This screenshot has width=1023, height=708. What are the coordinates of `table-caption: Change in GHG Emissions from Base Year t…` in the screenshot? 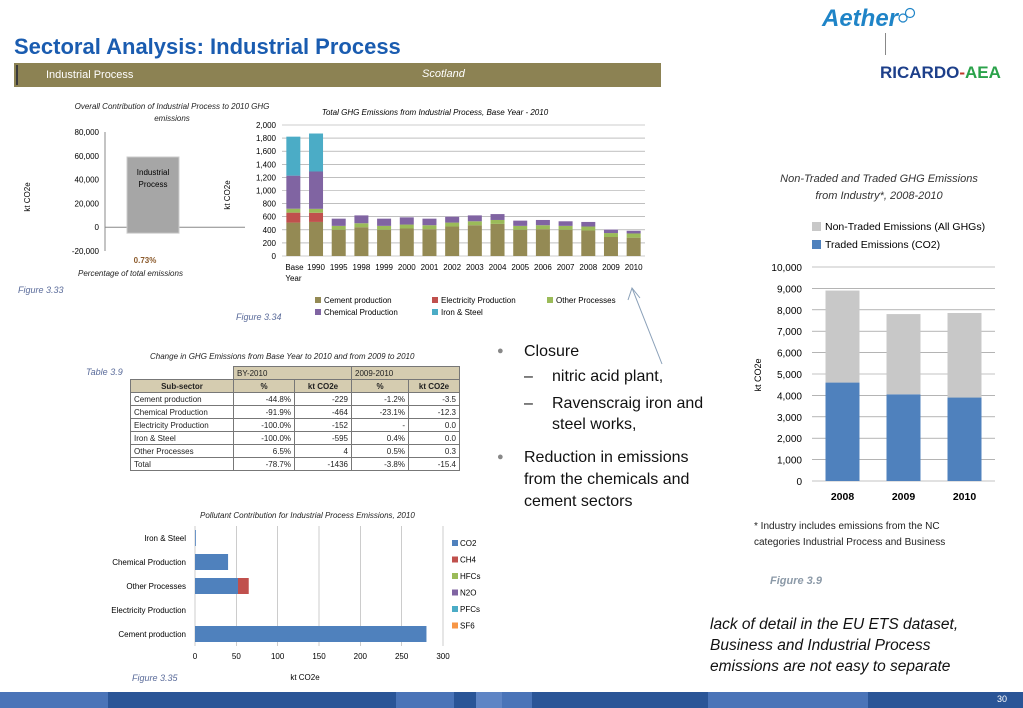 It's located at (282, 356).